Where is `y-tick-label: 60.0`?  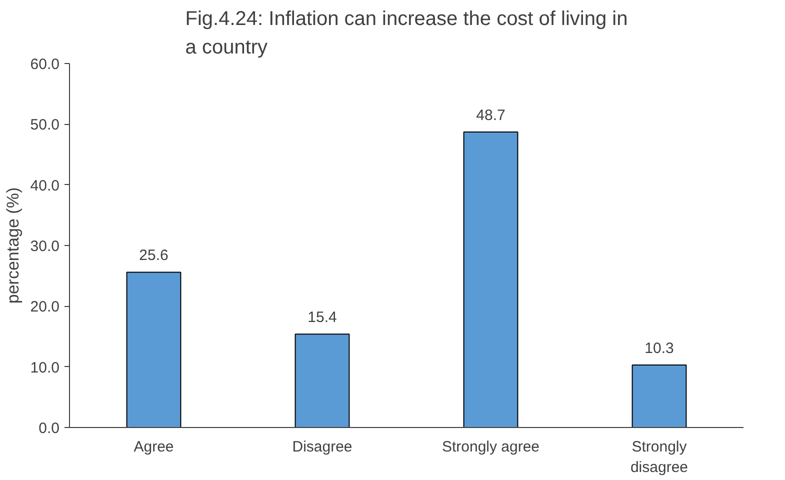
y-tick-label: 60.0 is located at coordinates (45, 64).